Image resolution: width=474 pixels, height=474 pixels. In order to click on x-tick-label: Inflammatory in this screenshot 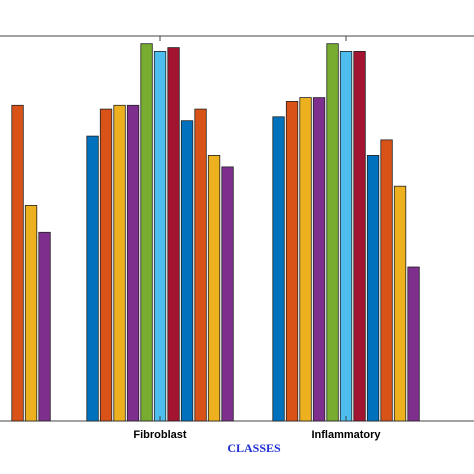, I will do `click(346, 435)`.